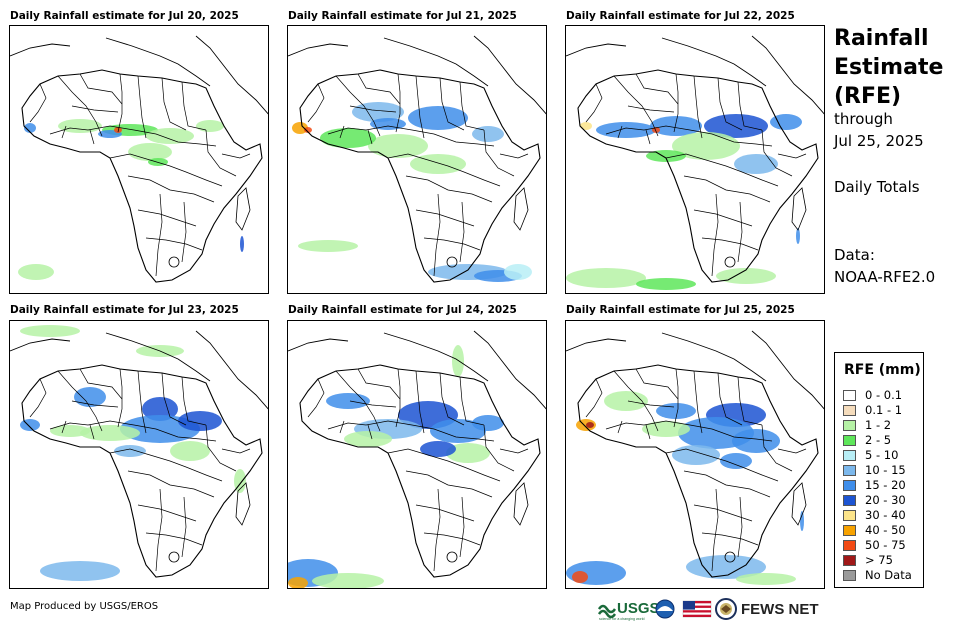 The image size is (970, 624). What do you see at coordinates (885, 530) in the screenshot?
I see `legend-label: 40 - 50` at bounding box center [885, 530].